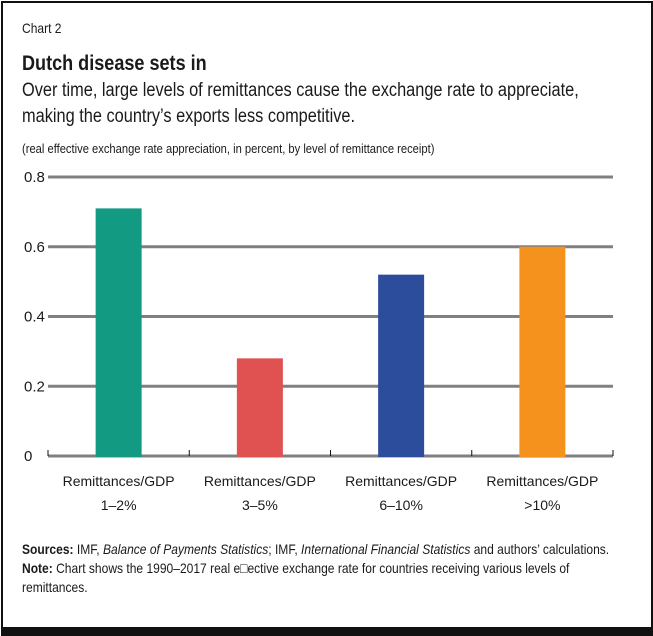 This screenshot has width=653, height=636. I want to click on sources-title-1: Balance of Payments Statistics, so click(185, 549).